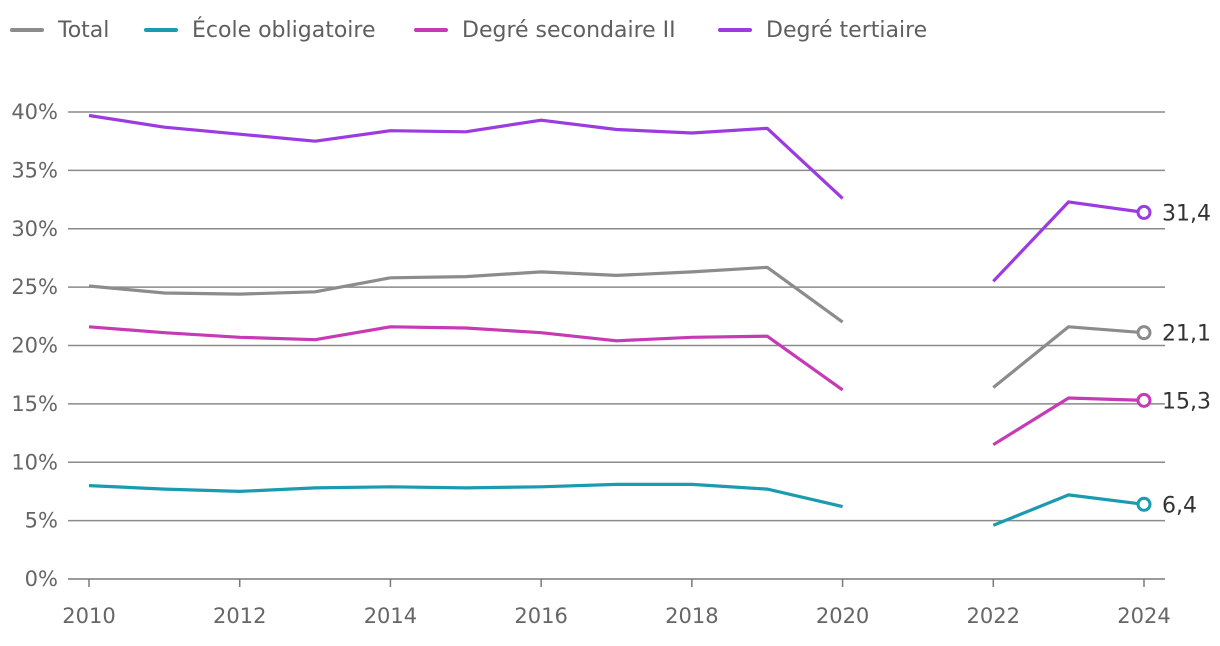 Image resolution: width=1220 pixels, height=646 pixels. I want to click on y-tick-label: 35%, so click(34, 170).